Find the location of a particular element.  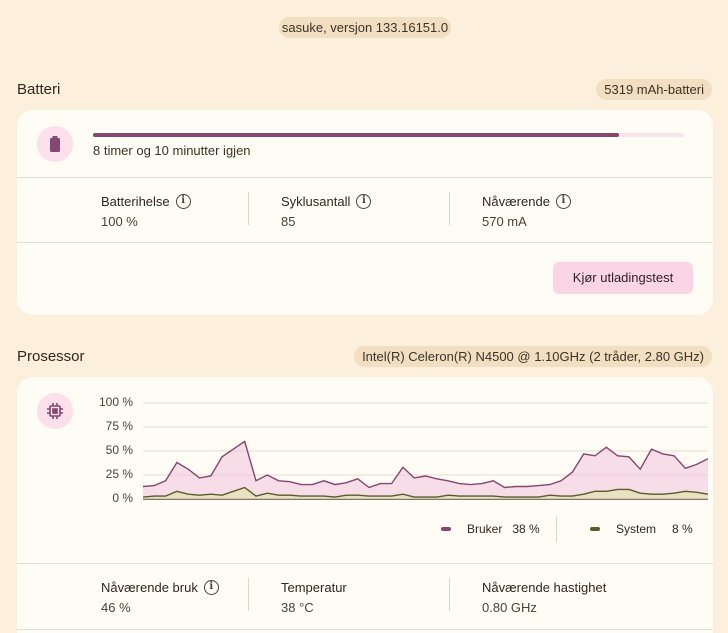

battery-section-title: Batteri is located at coordinates (39, 89).